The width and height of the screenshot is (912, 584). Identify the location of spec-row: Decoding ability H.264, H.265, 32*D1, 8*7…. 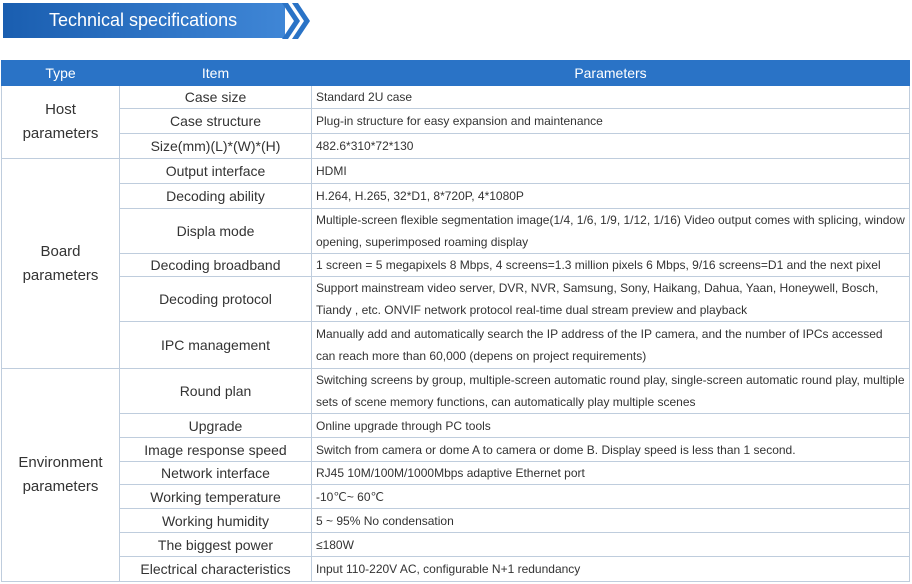
(456, 196).